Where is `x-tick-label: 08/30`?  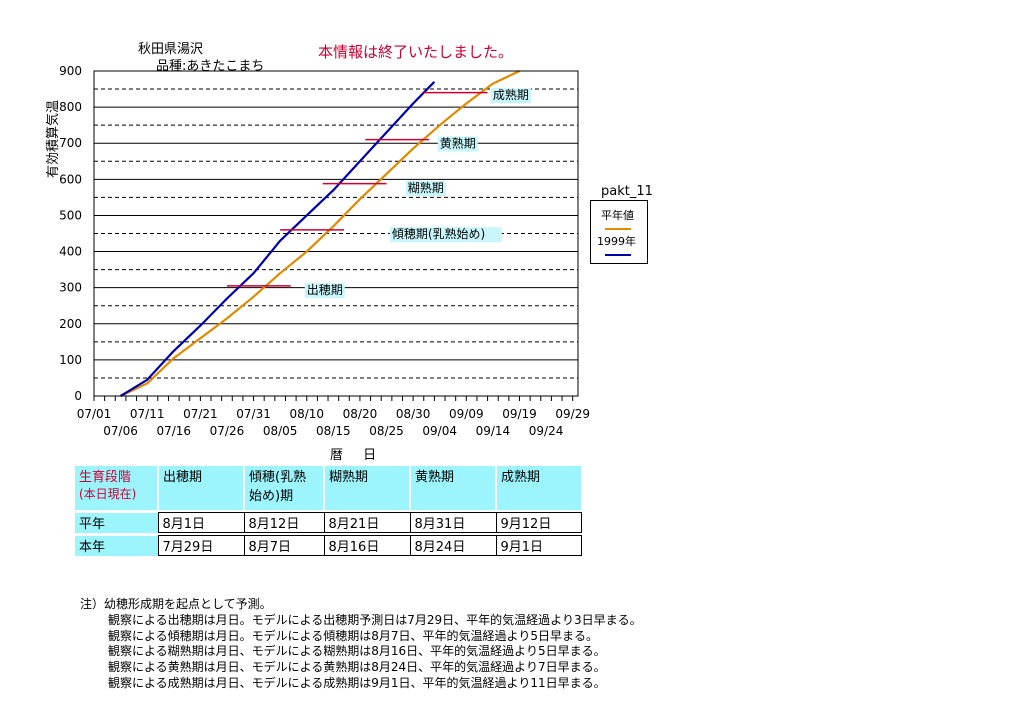 x-tick-label: 08/30 is located at coordinates (413, 414).